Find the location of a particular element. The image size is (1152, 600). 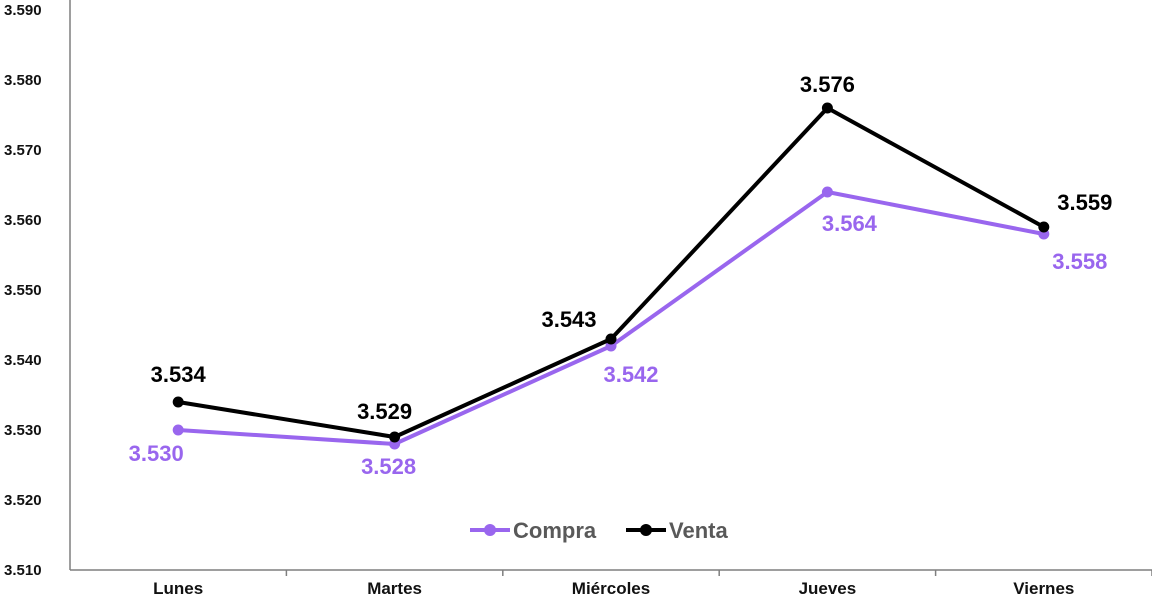

x-tick-label: Miércoles is located at coordinates (611, 588).